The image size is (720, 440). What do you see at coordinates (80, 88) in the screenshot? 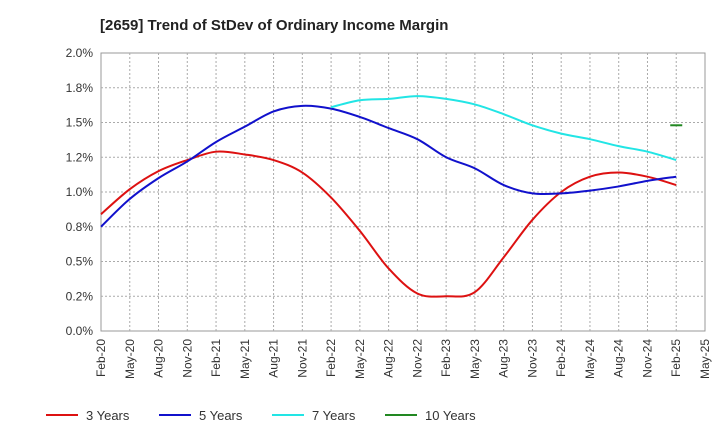
I see `y-tick-label: 1.8%` at bounding box center [80, 88].